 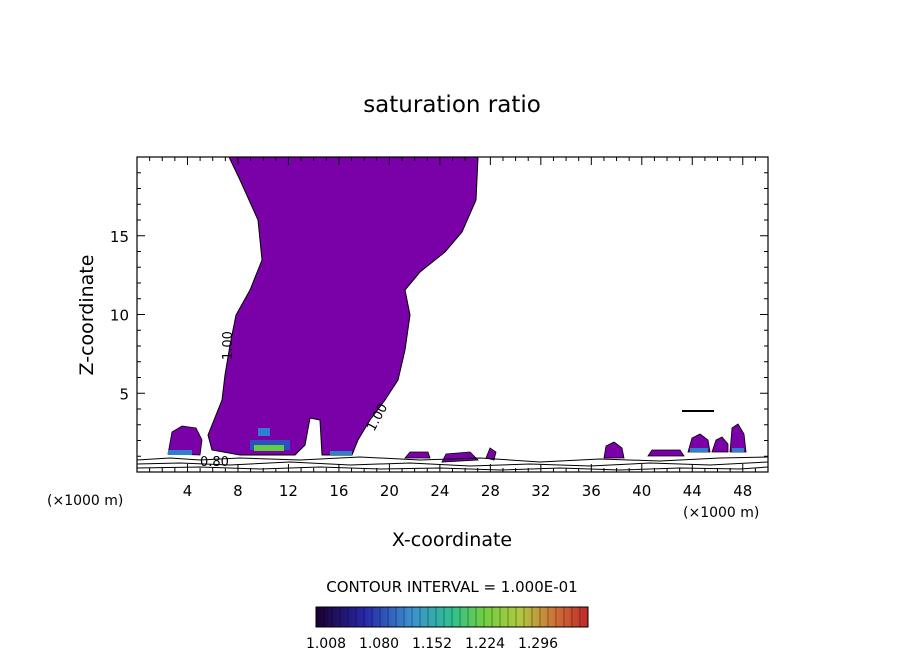 I want to click on x-unit-left: (×1000 m), so click(x=85, y=501).